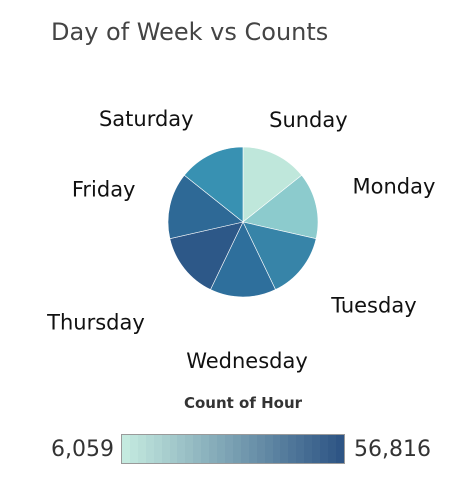 The height and width of the screenshot is (484, 456). Describe the element at coordinates (279, 255) in the screenshot. I see `pie-slice-tuesday` at that location.